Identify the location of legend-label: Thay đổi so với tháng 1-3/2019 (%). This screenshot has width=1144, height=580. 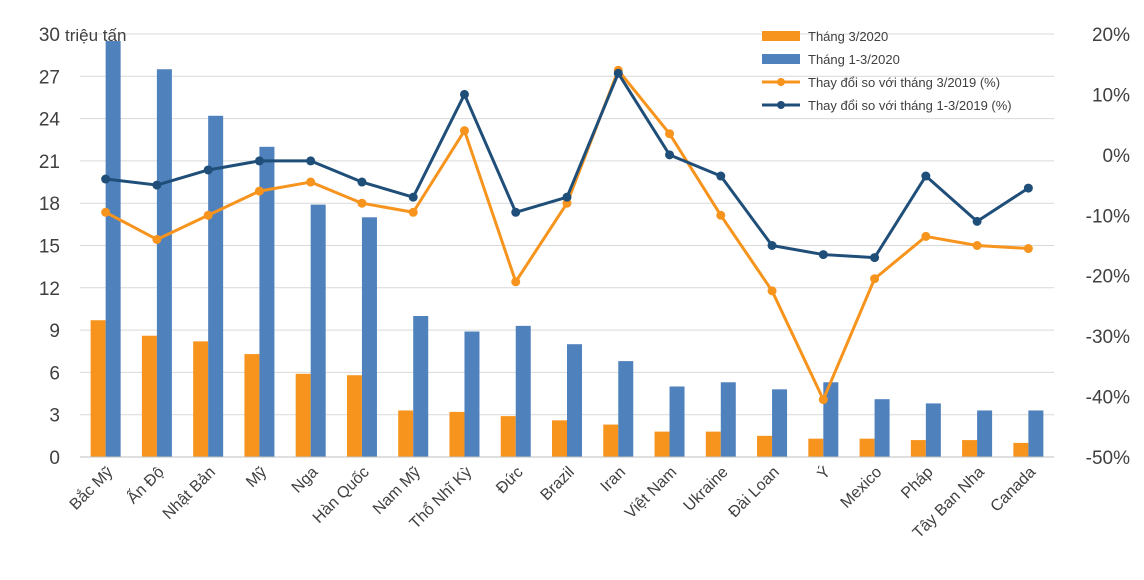
(910, 105).